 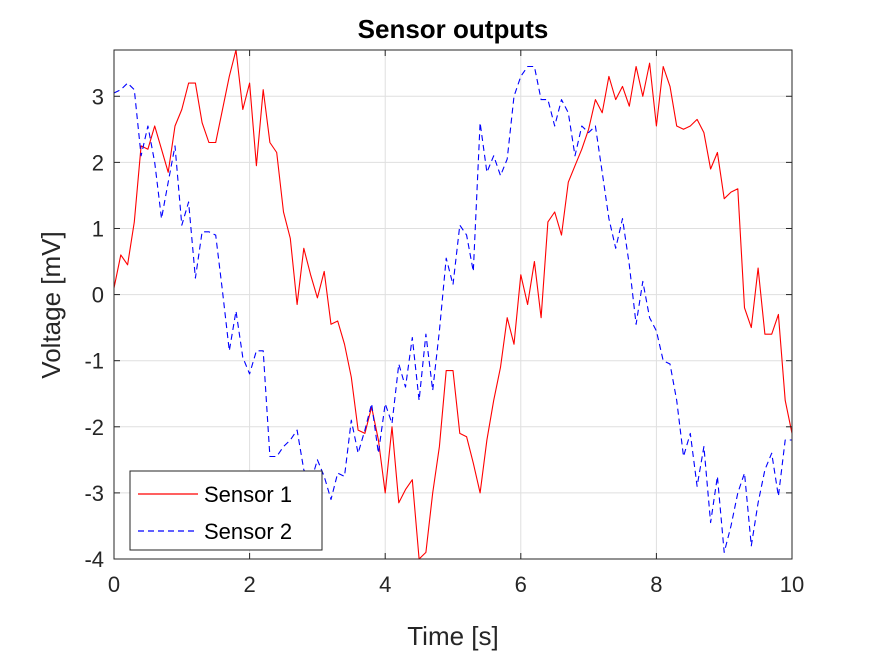 I want to click on legend-label-sensor-2: Sensor 2, so click(x=248, y=531).